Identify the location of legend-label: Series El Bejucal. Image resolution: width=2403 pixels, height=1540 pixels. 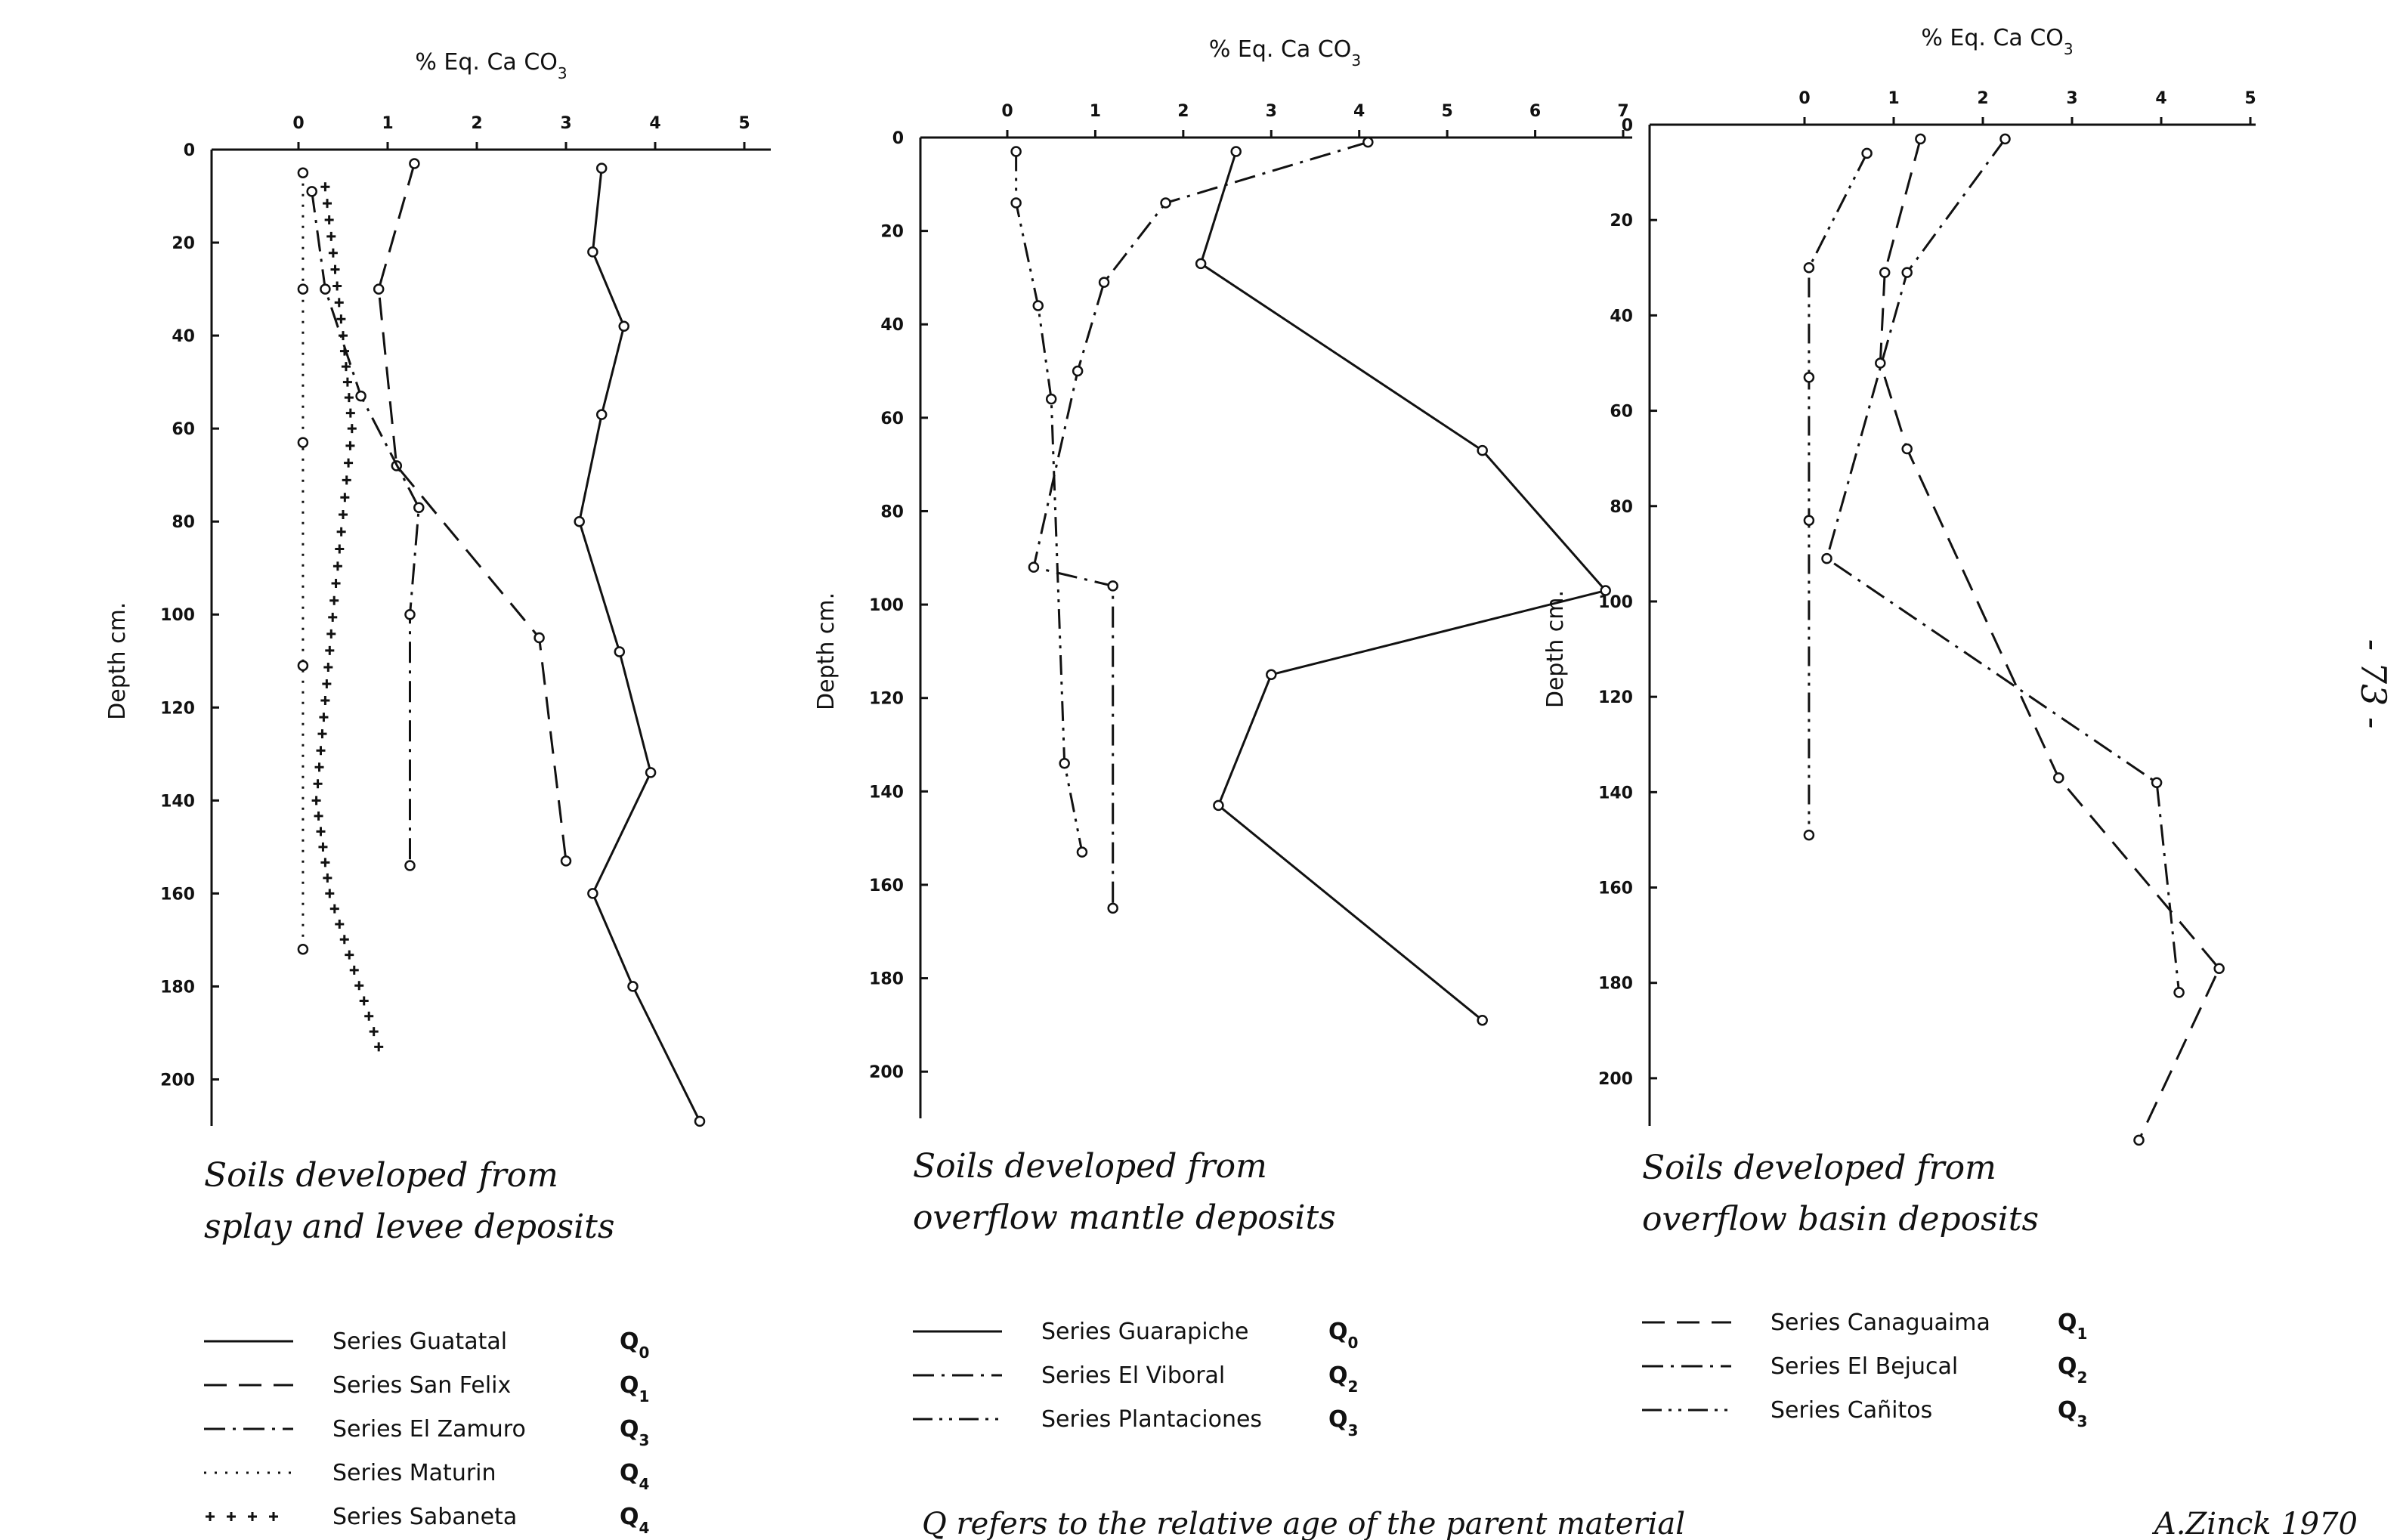
(1864, 1366).